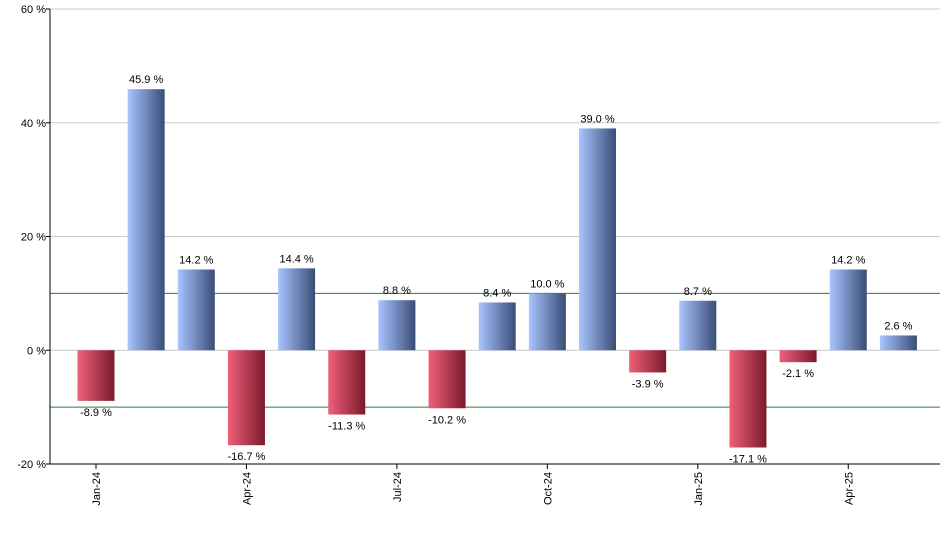 The height and width of the screenshot is (550, 940). I want to click on data-label: -16.7 %, so click(246, 457).